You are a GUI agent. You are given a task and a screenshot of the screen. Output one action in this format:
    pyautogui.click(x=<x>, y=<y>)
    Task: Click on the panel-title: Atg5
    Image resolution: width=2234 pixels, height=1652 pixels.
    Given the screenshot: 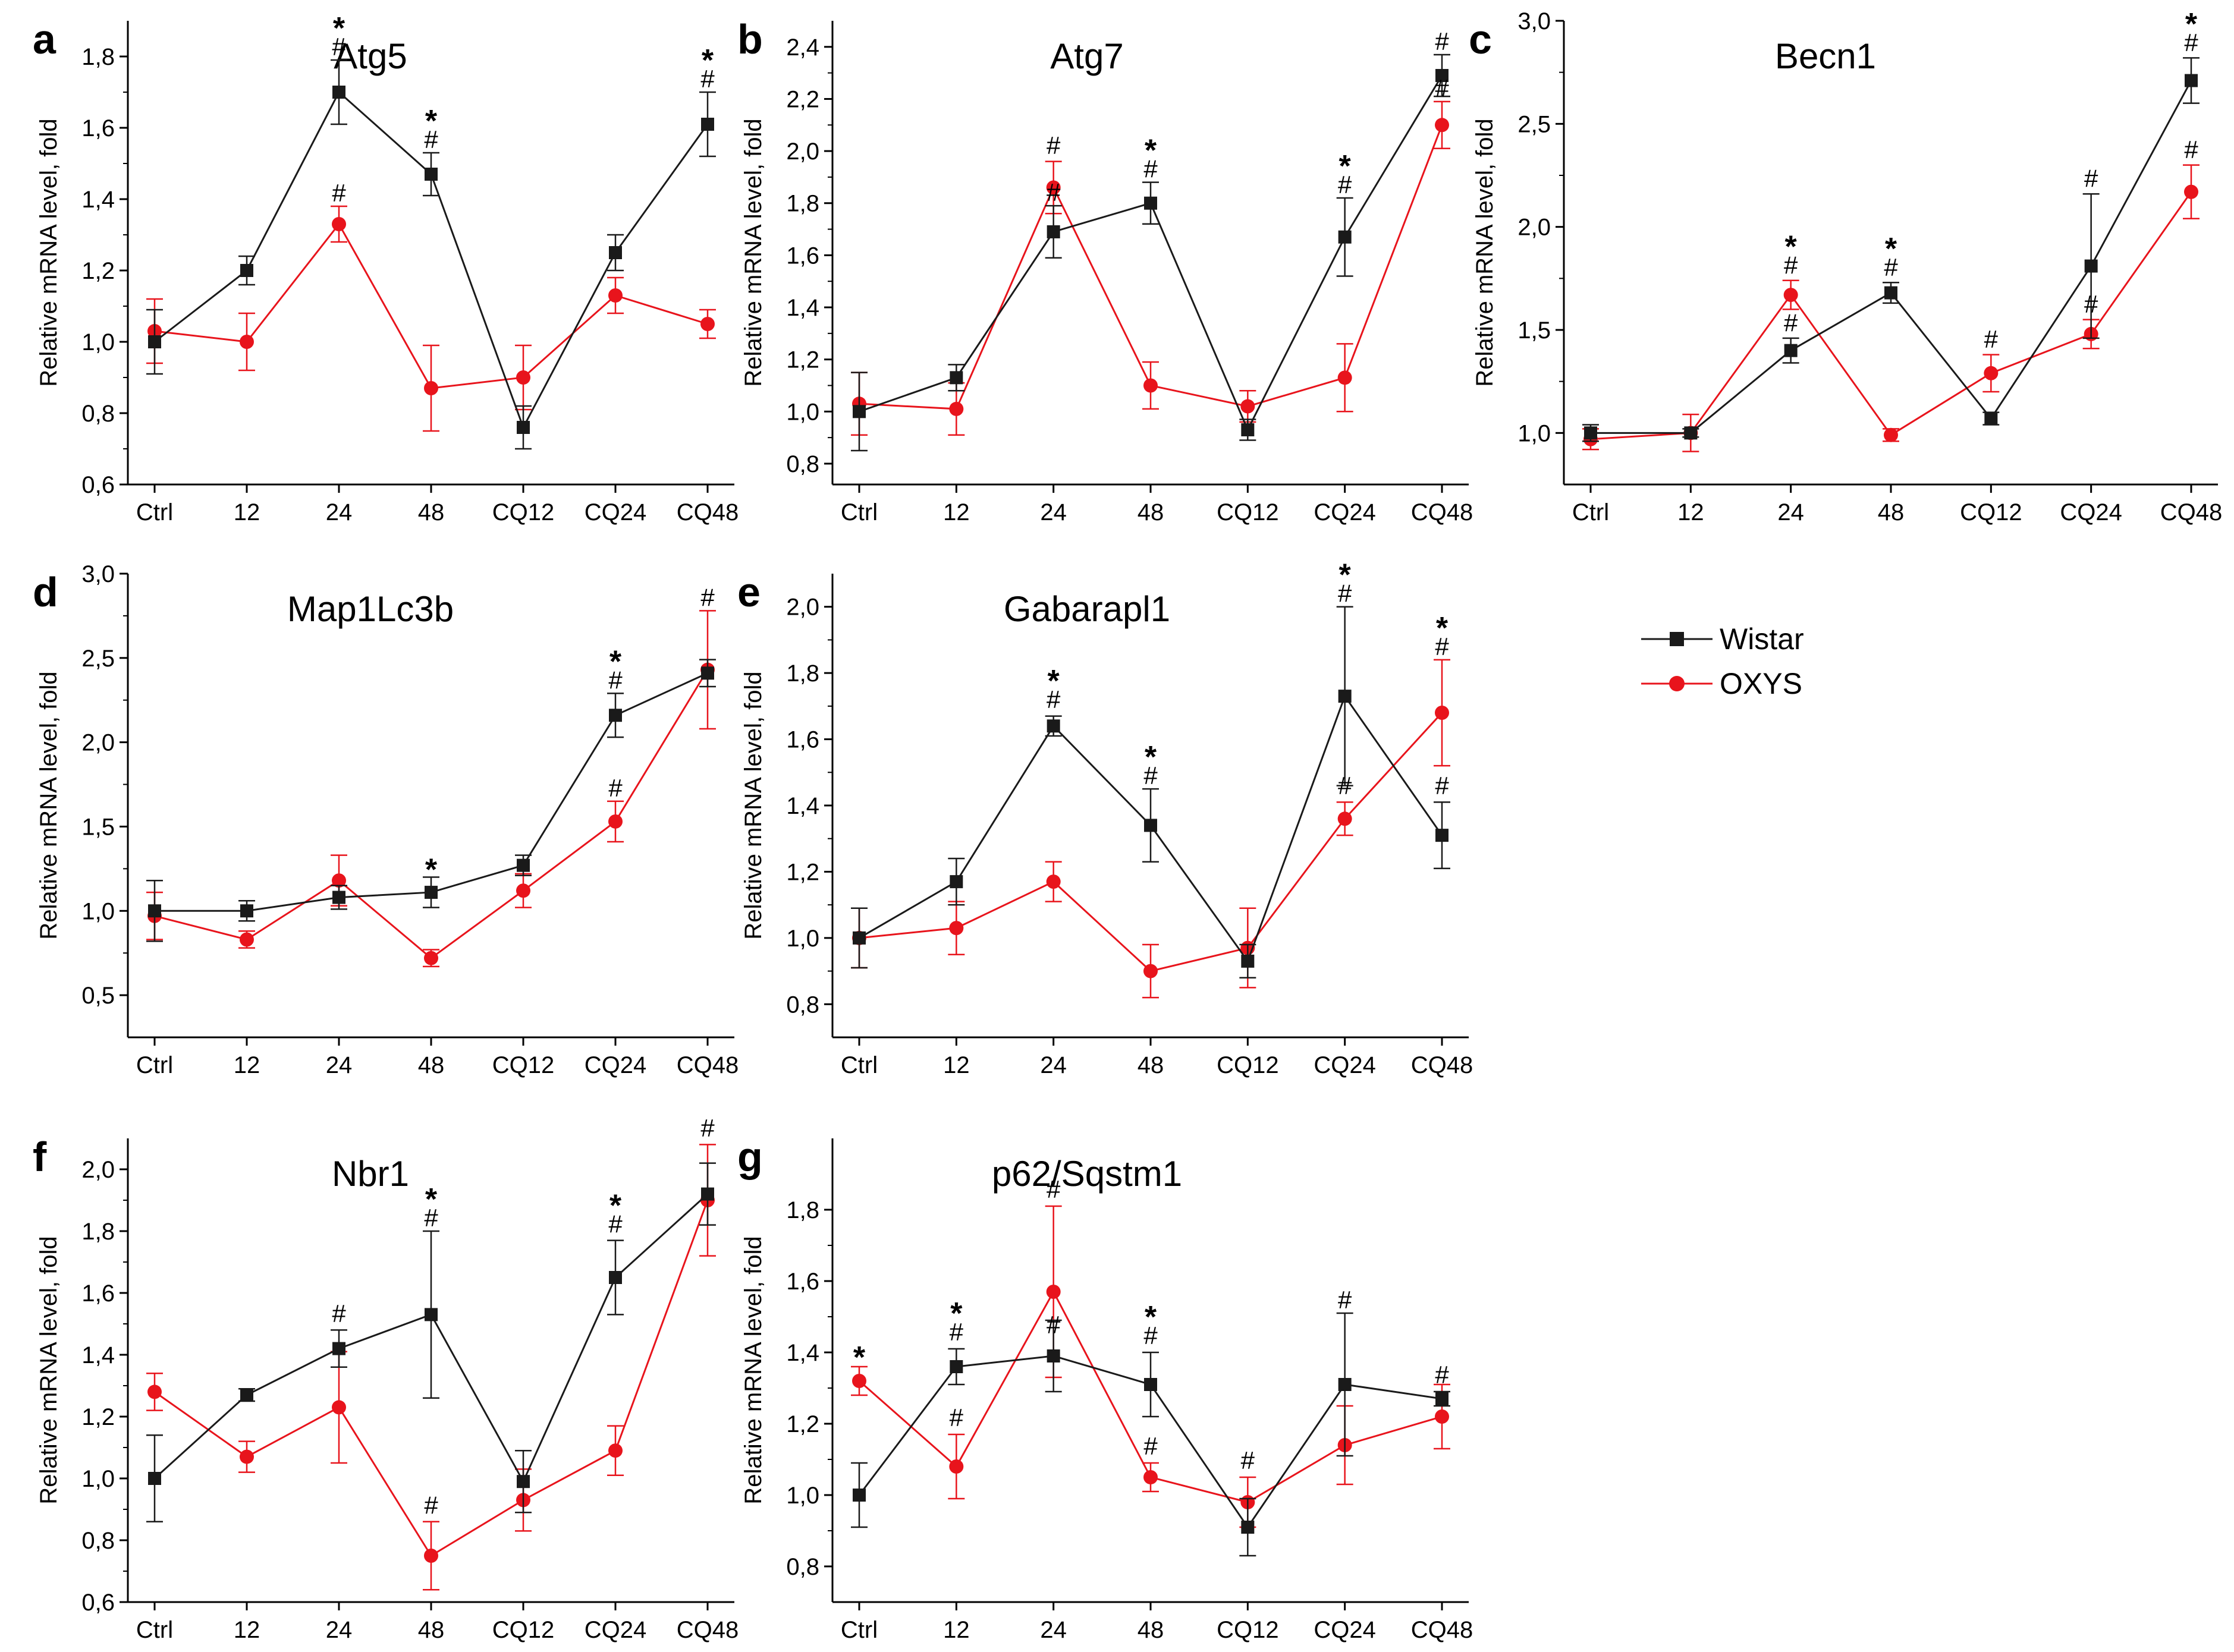 What is the action you would take?
    pyautogui.click(x=371, y=56)
    